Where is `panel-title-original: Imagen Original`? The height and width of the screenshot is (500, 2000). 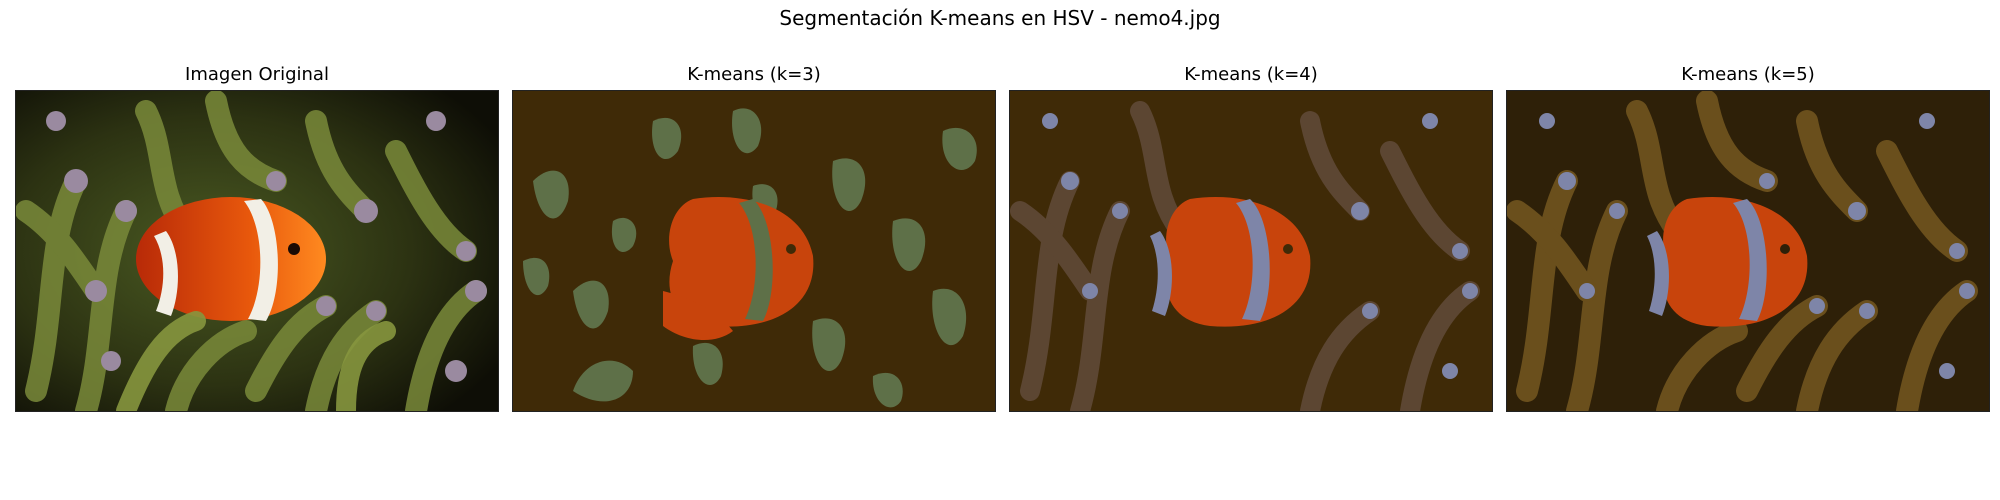 panel-title-original: Imagen Original is located at coordinates (257, 74).